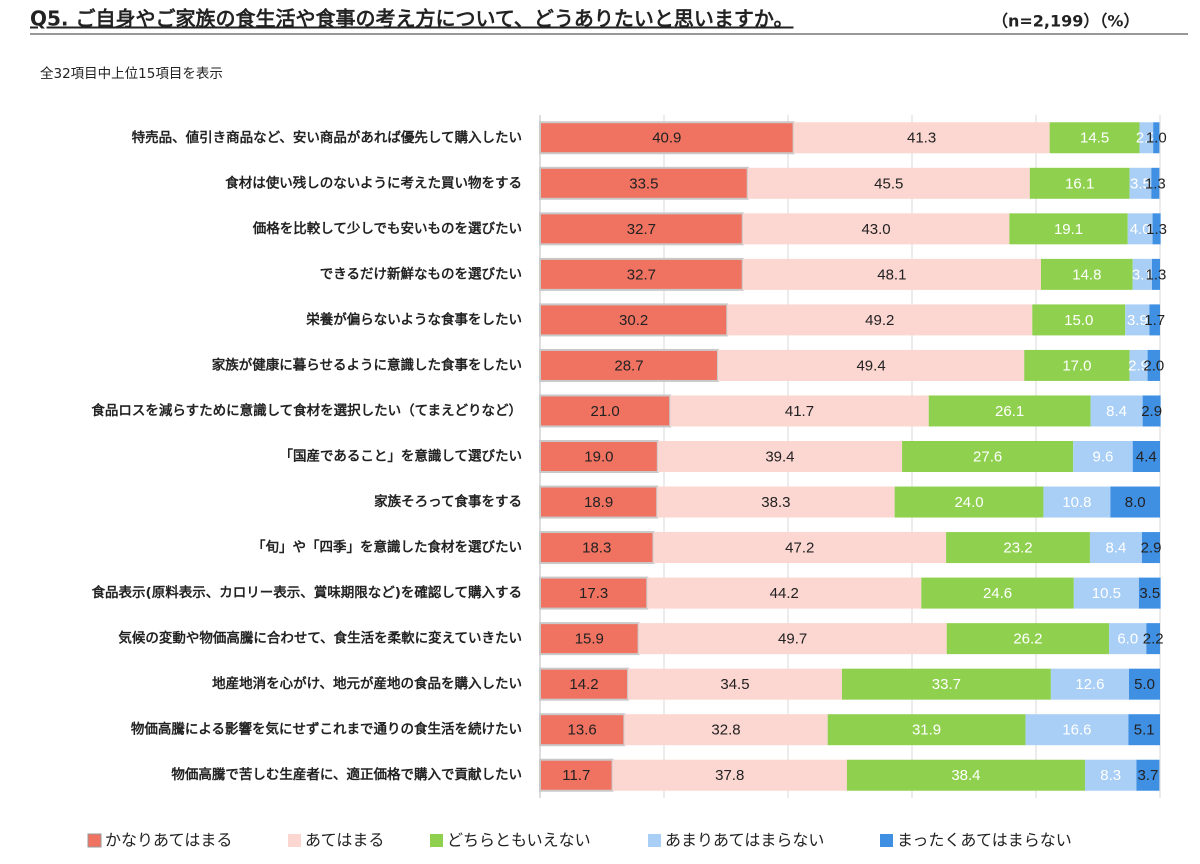 This screenshot has width=1200, height=864. I want to click on value-label: 23.2, so click(1017, 548).